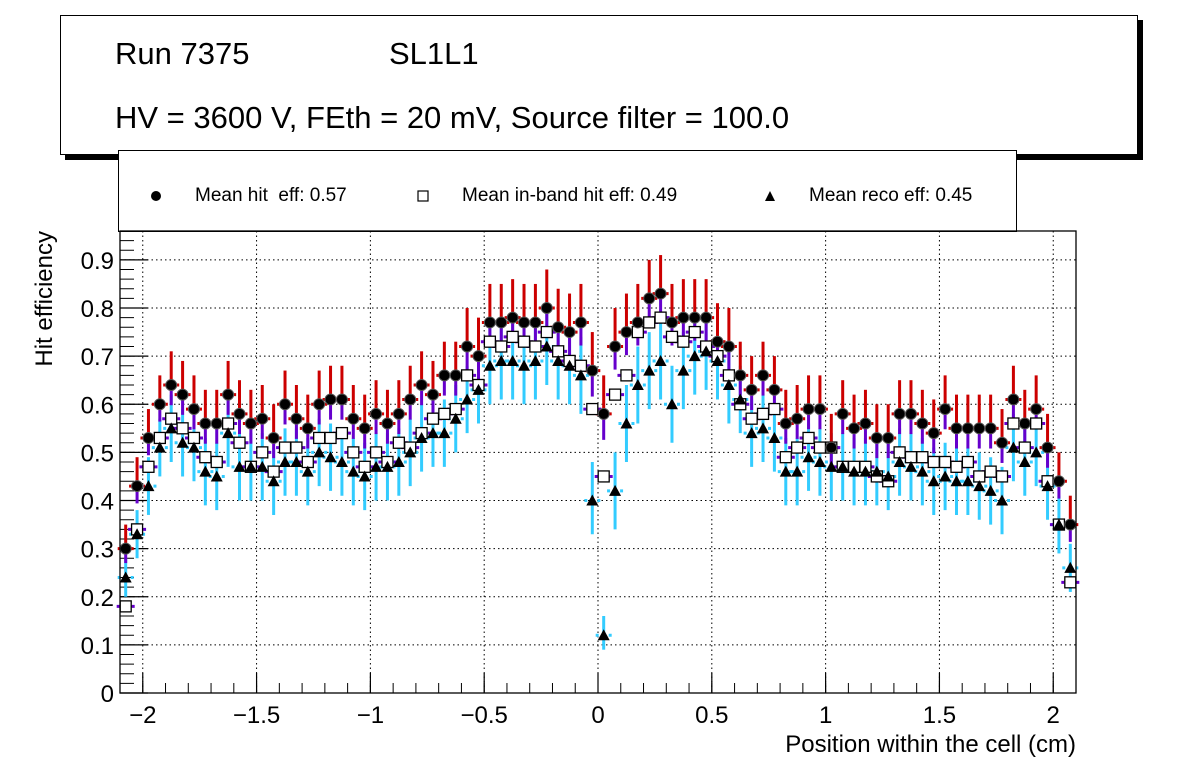  What do you see at coordinates (97, 646) in the screenshot?
I see `y-tick-label: 0.1` at bounding box center [97, 646].